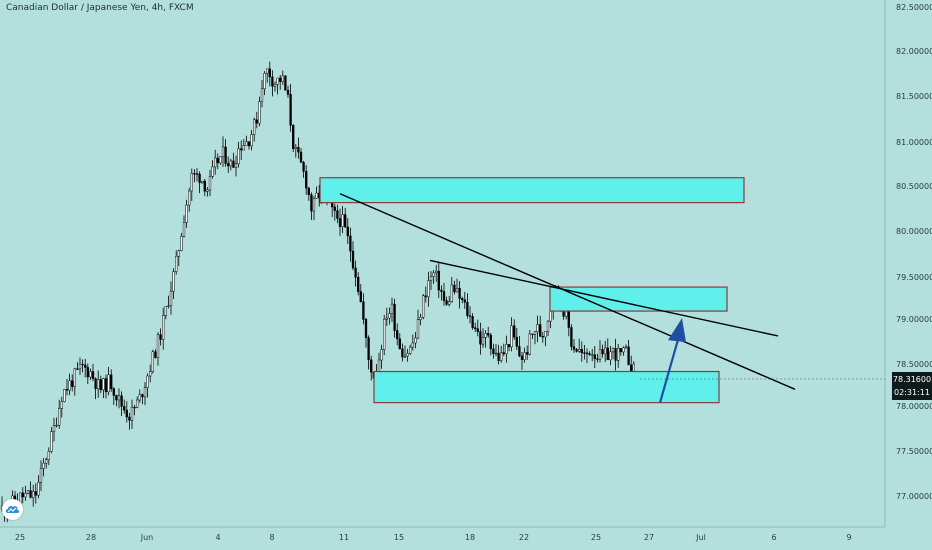  Describe the element at coordinates (470, 537) in the screenshot. I see `x-tick-label: 18` at that location.